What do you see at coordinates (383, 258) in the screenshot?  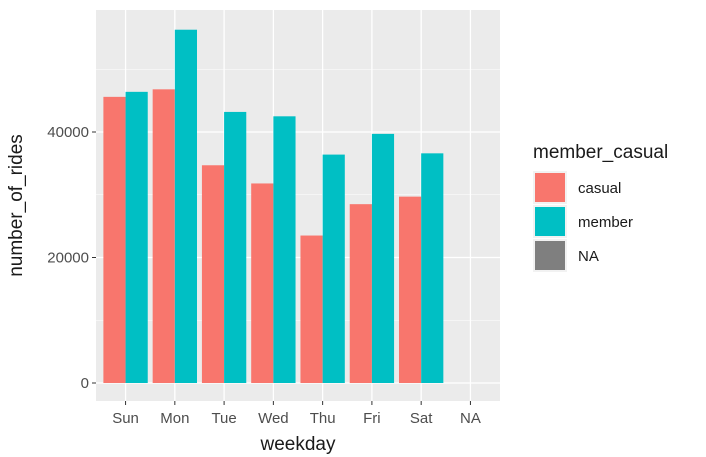 I see `bar-member-Fri` at bounding box center [383, 258].